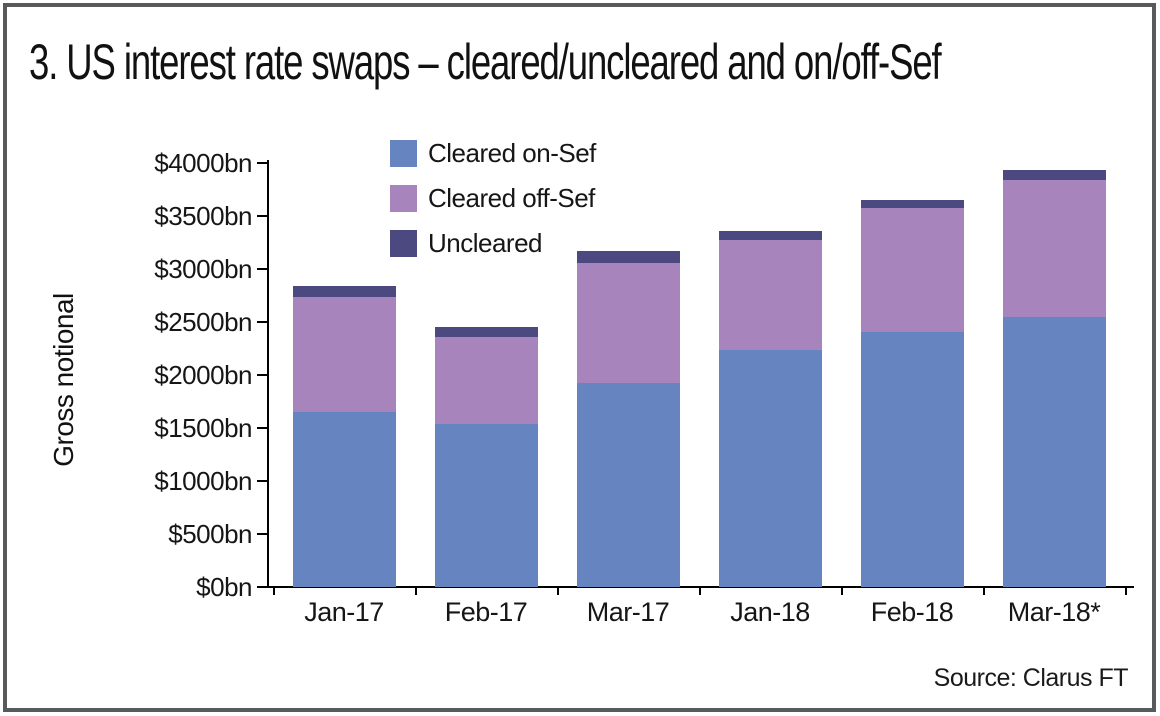 This screenshot has height=716, width=1160. What do you see at coordinates (344, 612) in the screenshot?
I see `x-axis-label-jan-17: Jan-17` at bounding box center [344, 612].